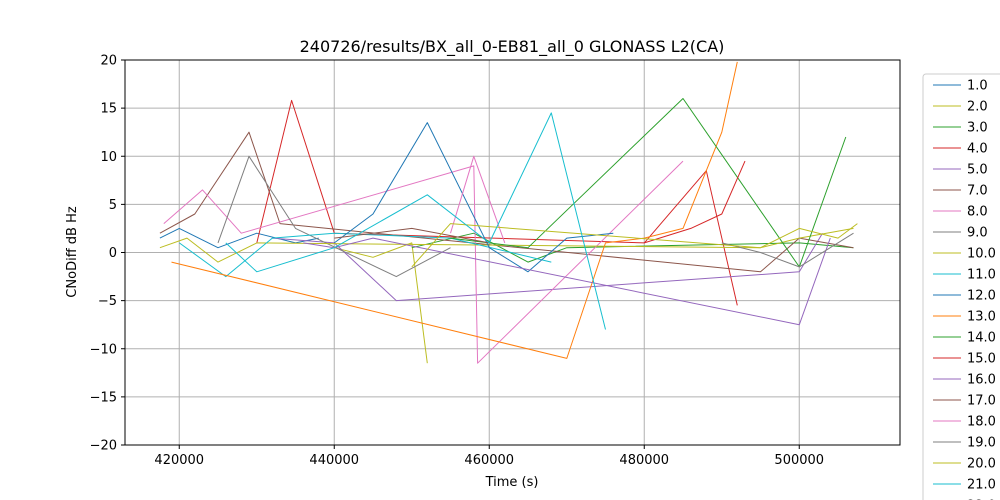 This screenshot has height=500, width=1000. What do you see at coordinates (103, 349) in the screenshot?
I see `y-tick-label: −10` at bounding box center [103, 349].